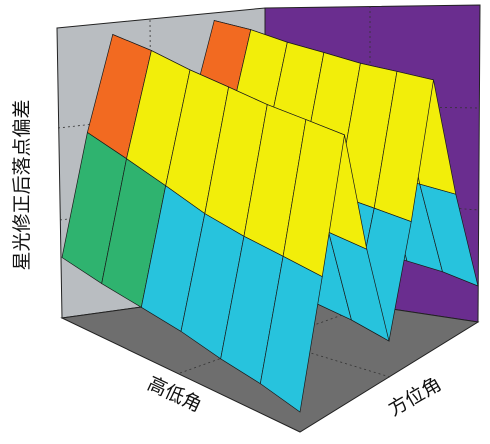 This screenshot has height=444, width=490. I want to click on surface-patch, so click(291, 334).